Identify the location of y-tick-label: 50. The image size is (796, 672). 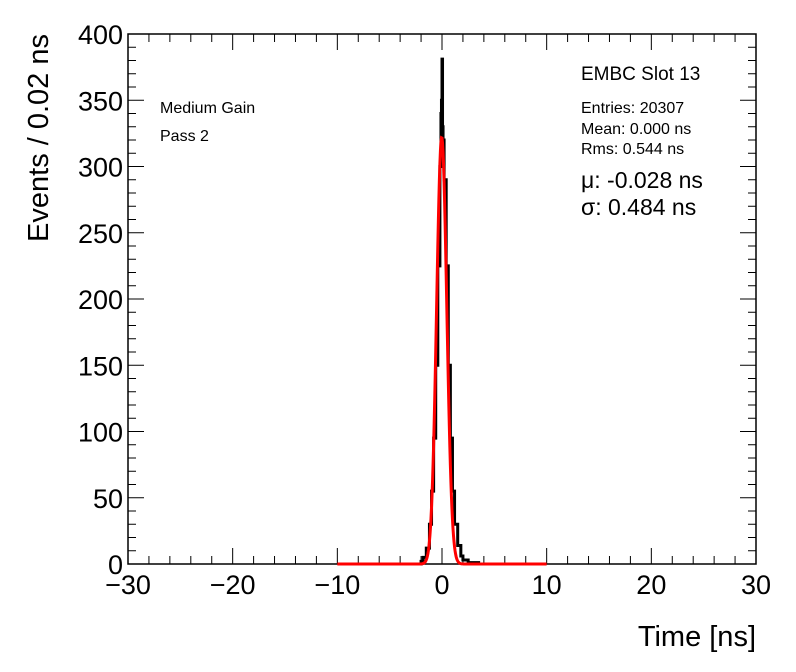
(108, 499).